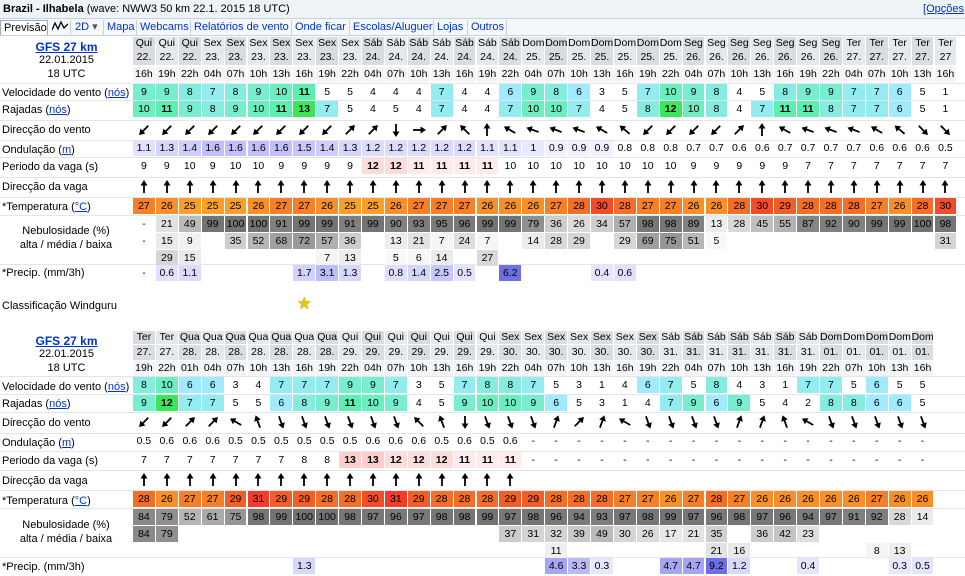 This screenshot has width=965, height=576. What do you see at coordinates (166, 403) in the screenshot?
I see `gust-cell: 12` at bounding box center [166, 403].